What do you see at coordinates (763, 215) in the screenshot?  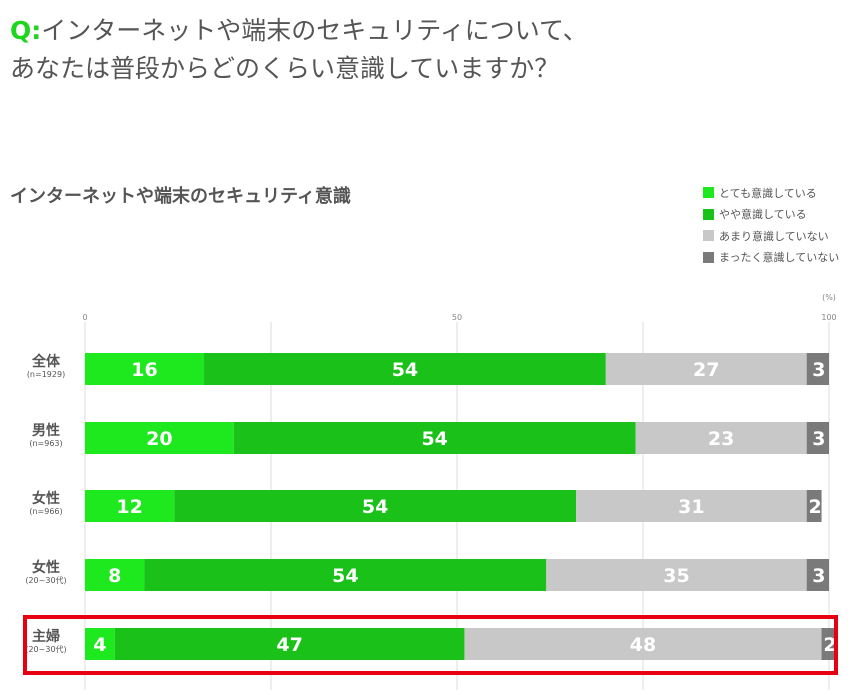 I see `legend-label: やや意識している` at bounding box center [763, 215].